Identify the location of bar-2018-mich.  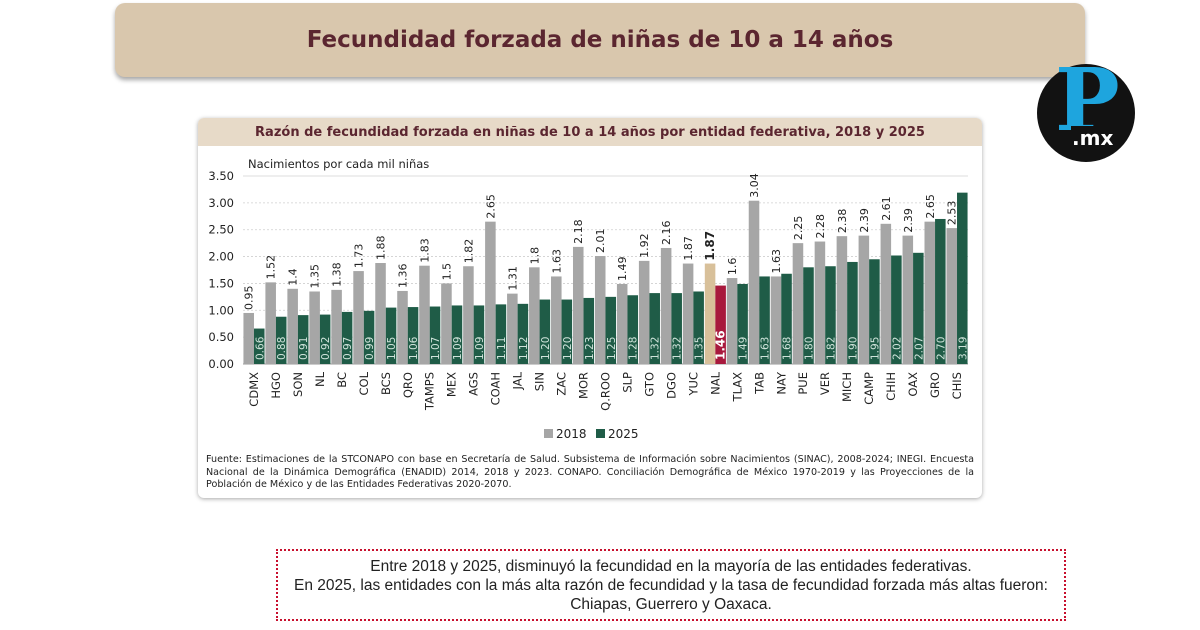
(842, 300).